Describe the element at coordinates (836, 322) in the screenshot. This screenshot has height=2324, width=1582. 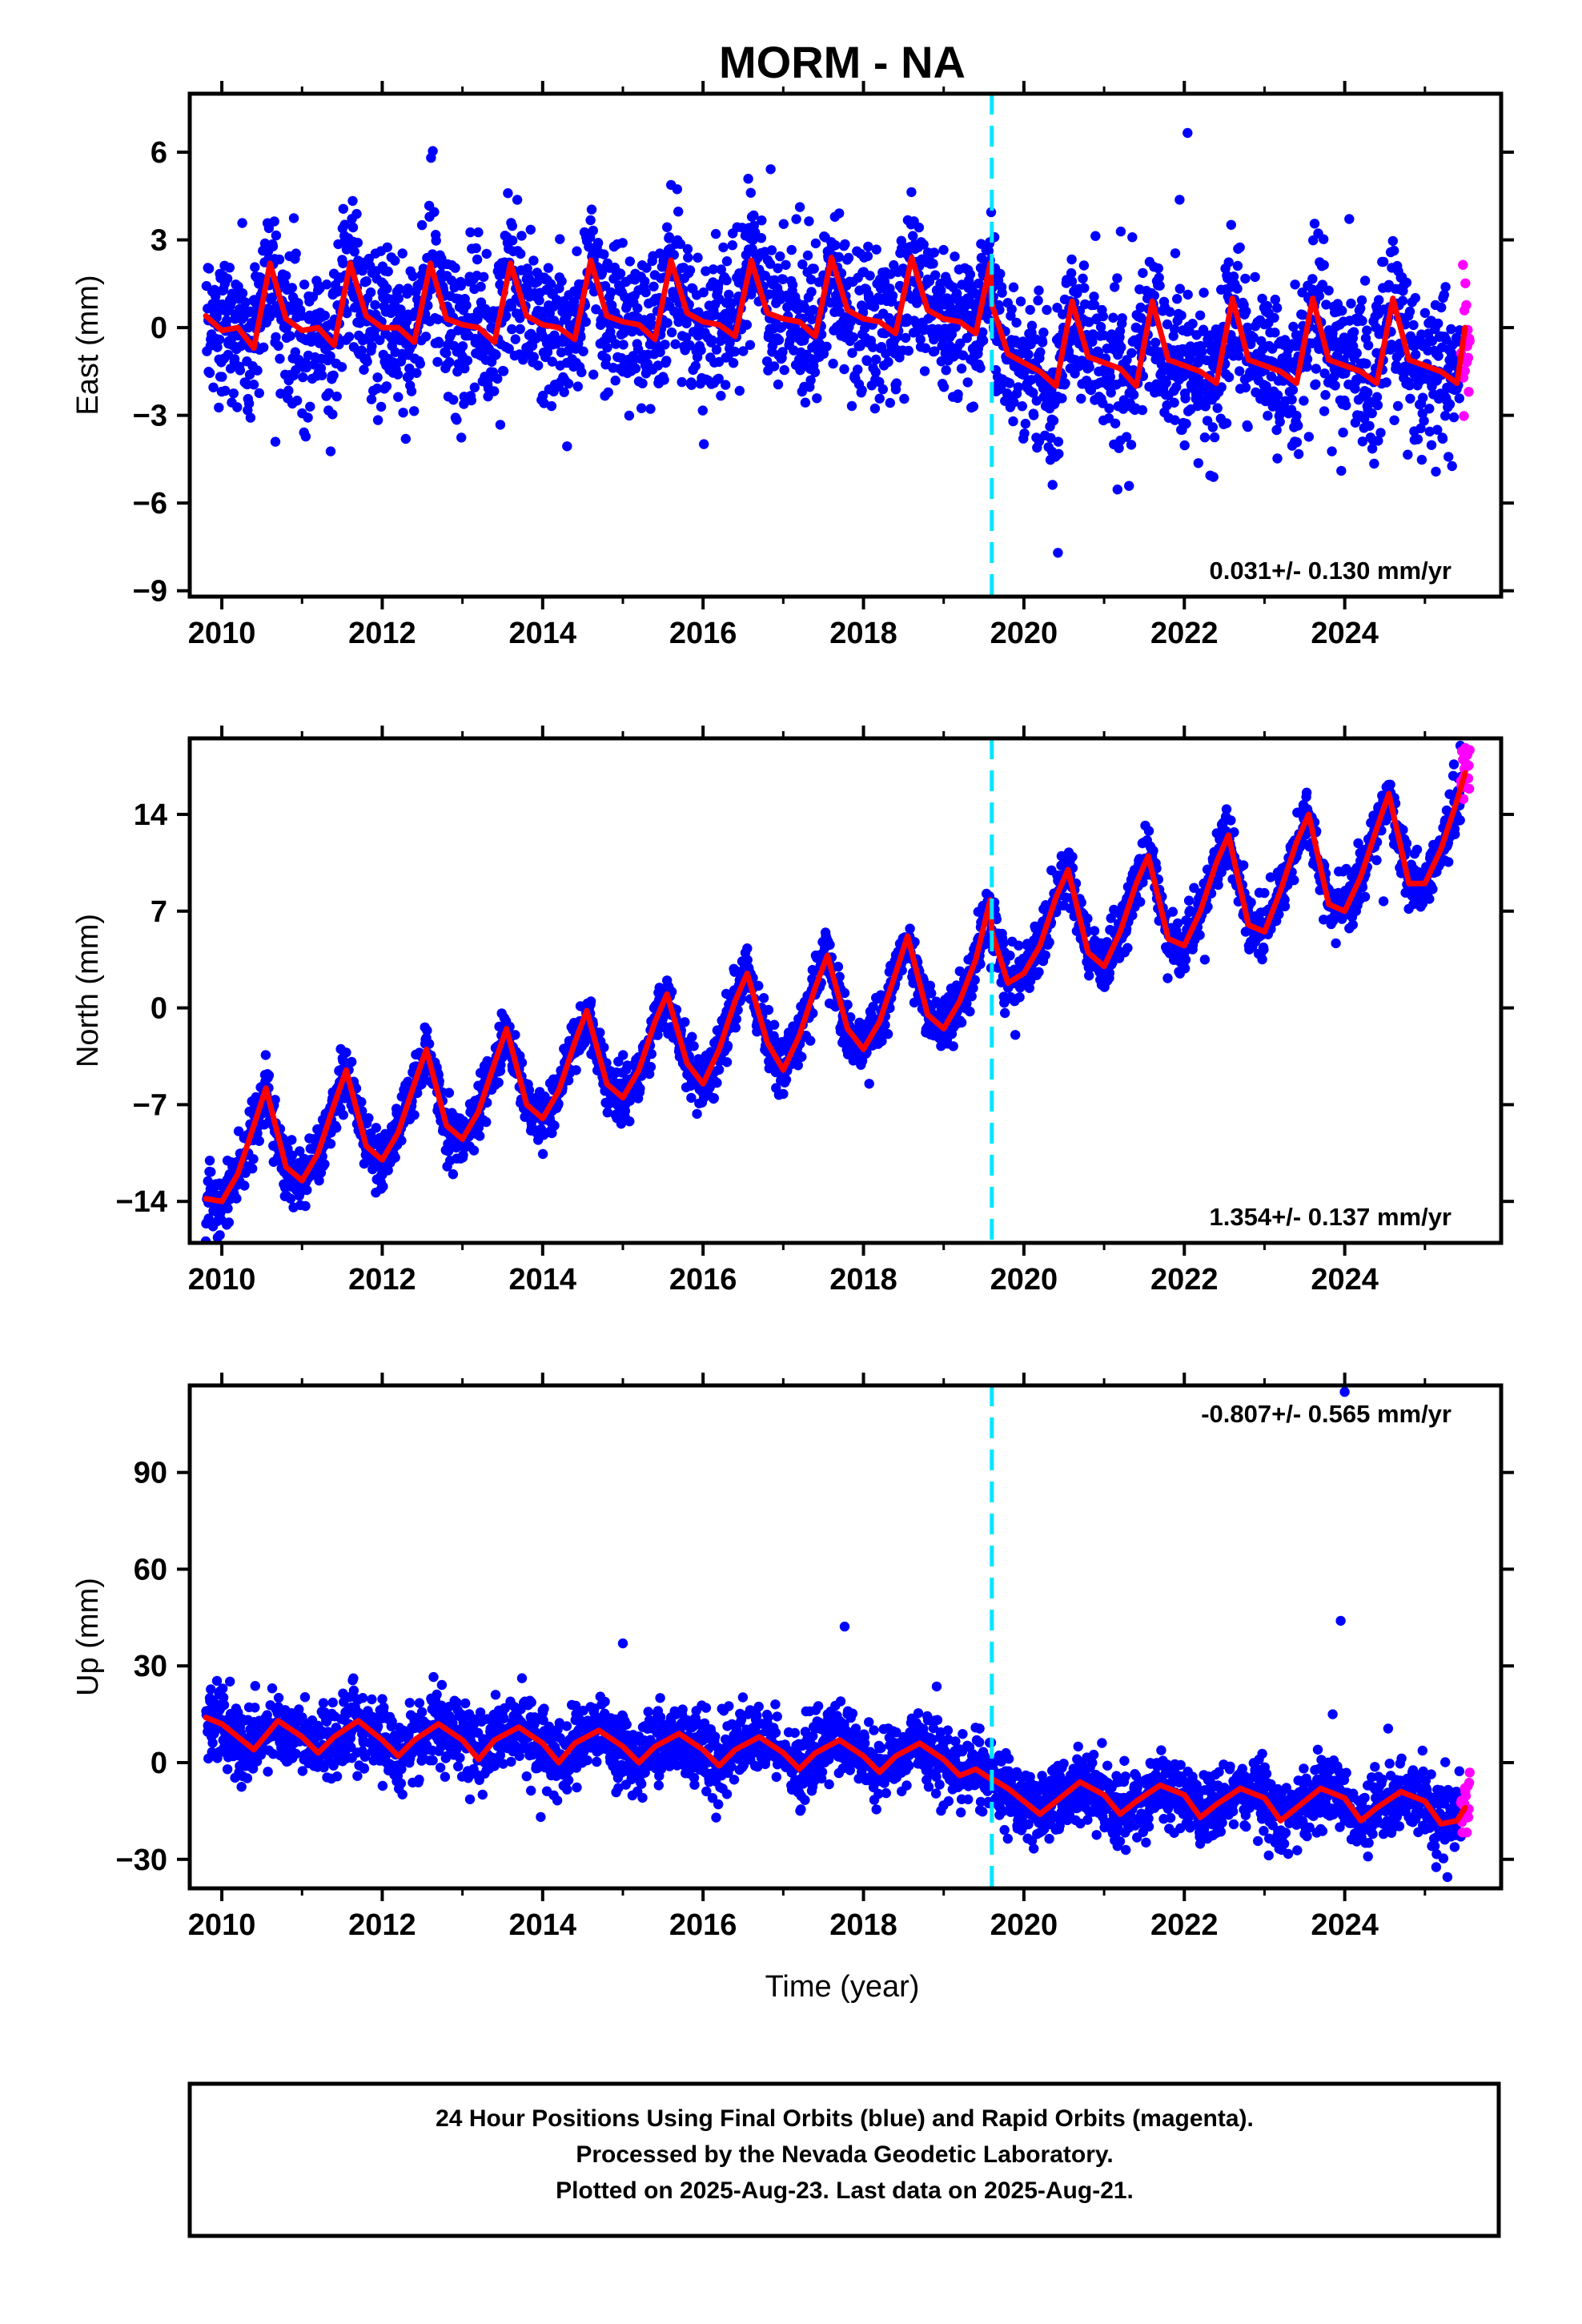
I see `east-model-line` at that location.